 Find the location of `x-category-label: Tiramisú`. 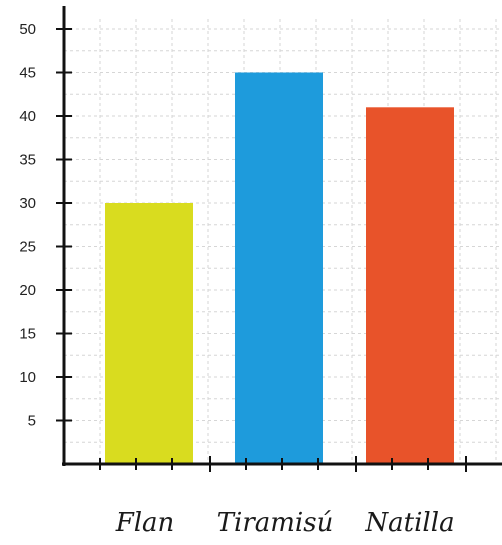

x-category-label: Tiramisú is located at coordinates (275, 523).